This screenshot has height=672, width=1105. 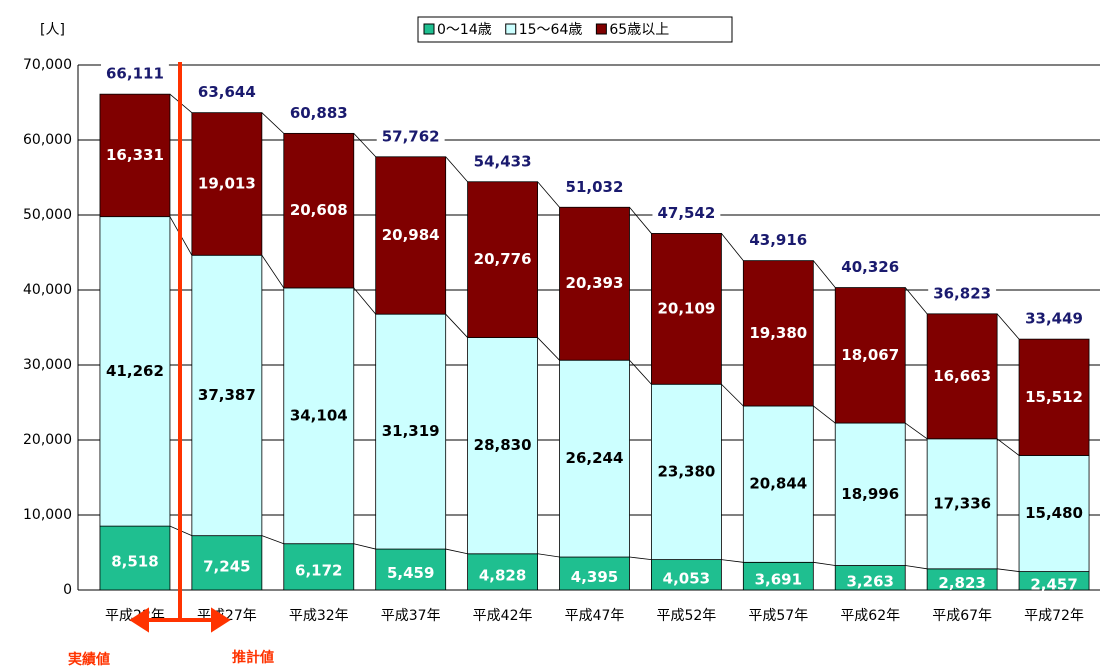 I want to click on data-label: 20,608, so click(x=319, y=210).